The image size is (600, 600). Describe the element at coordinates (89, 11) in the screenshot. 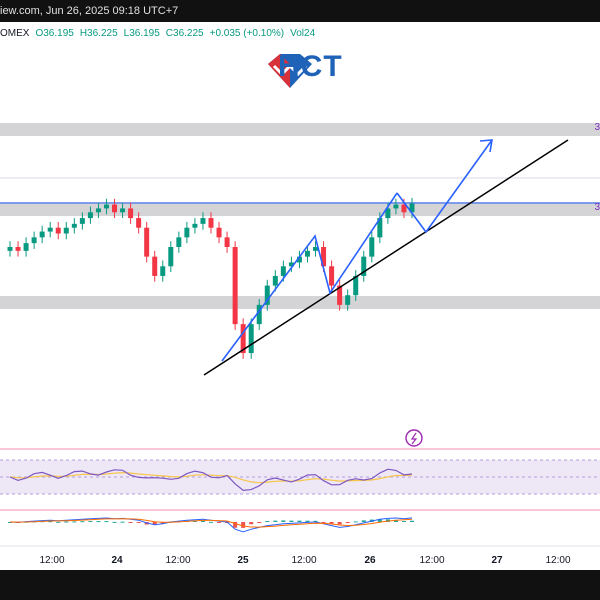

I see `window-title: iew.com, Jun 26, 2025 09:18 UTC+7` at that location.